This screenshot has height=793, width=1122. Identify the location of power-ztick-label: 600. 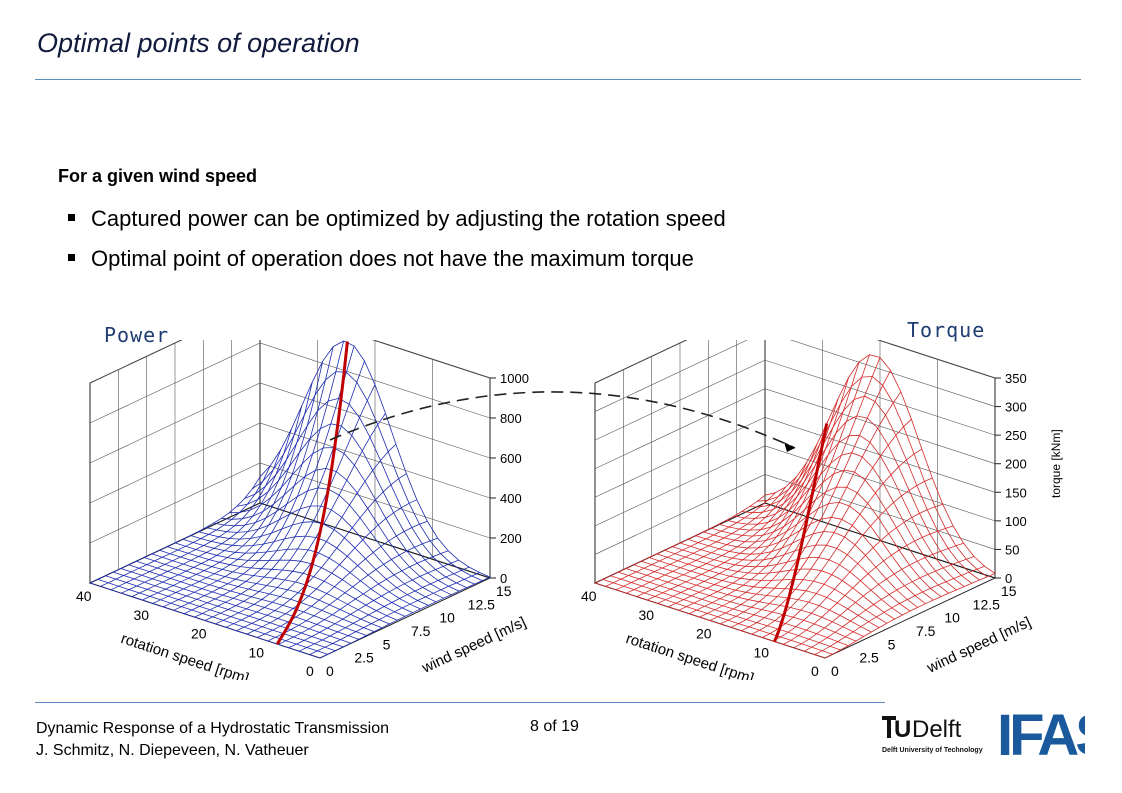
(511, 458).